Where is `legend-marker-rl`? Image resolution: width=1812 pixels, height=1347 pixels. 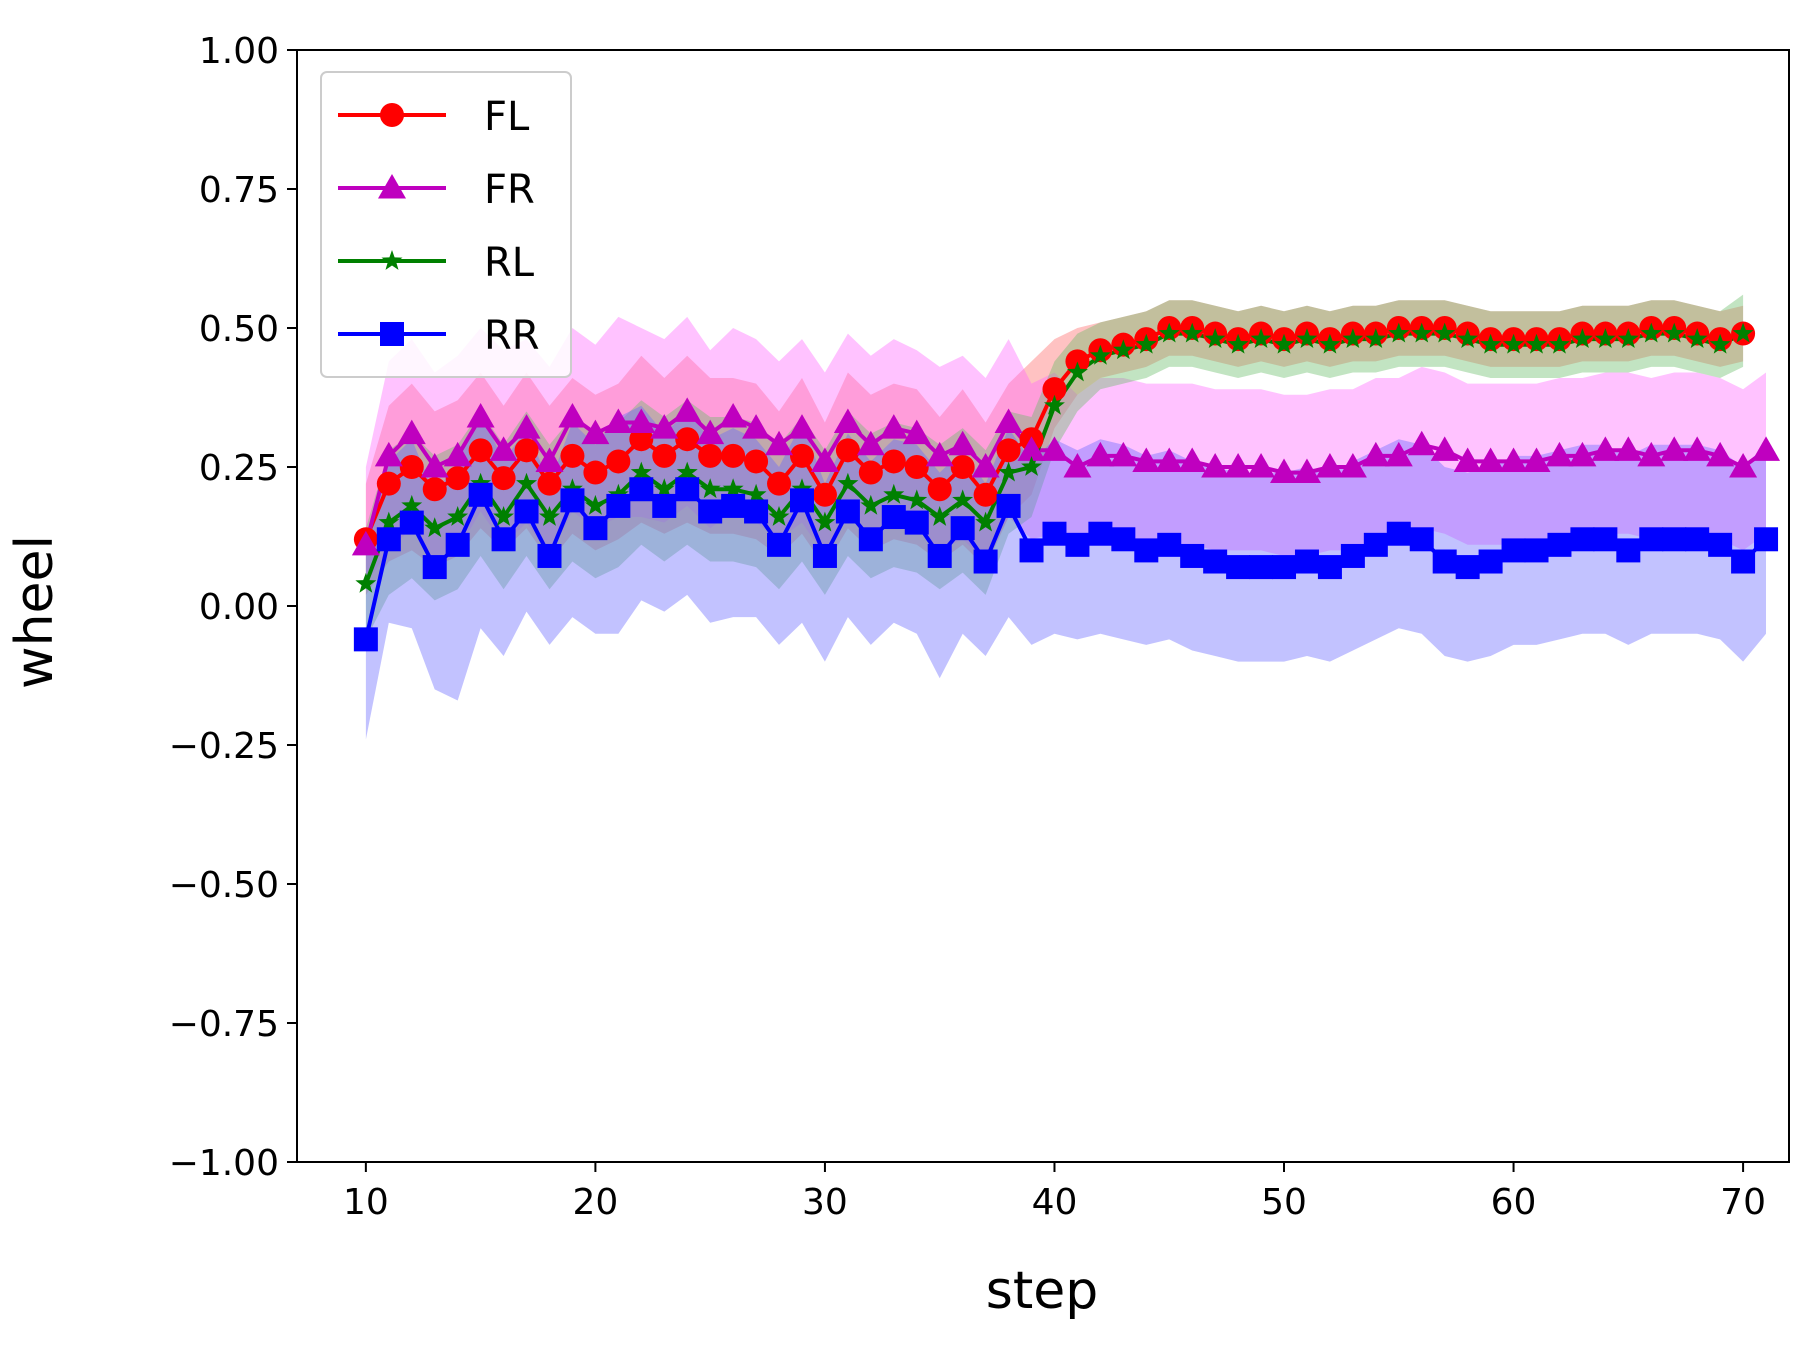
legend-marker-rl is located at coordinates (392, 260).